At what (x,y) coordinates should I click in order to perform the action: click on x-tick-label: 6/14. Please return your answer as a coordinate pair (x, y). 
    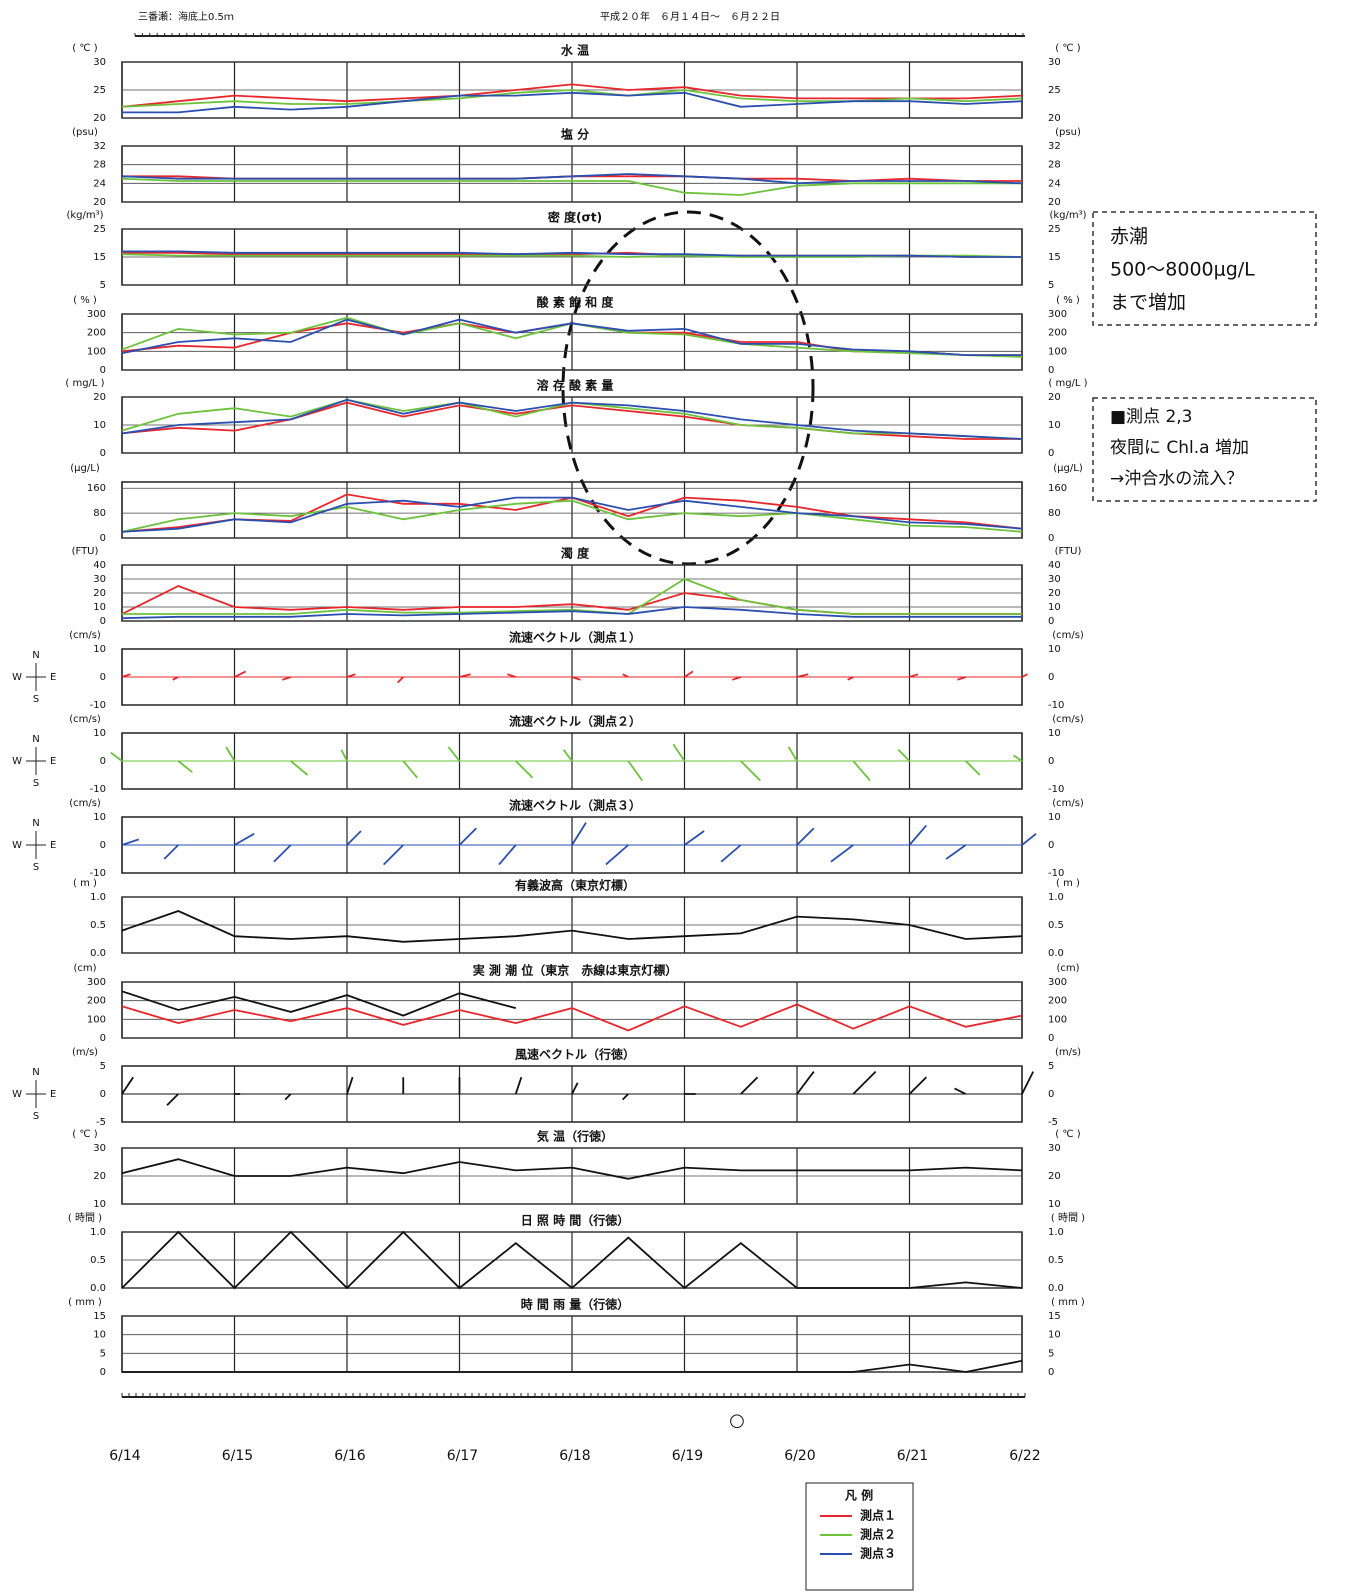
    Looking at the image, I should click on (125, 1456).